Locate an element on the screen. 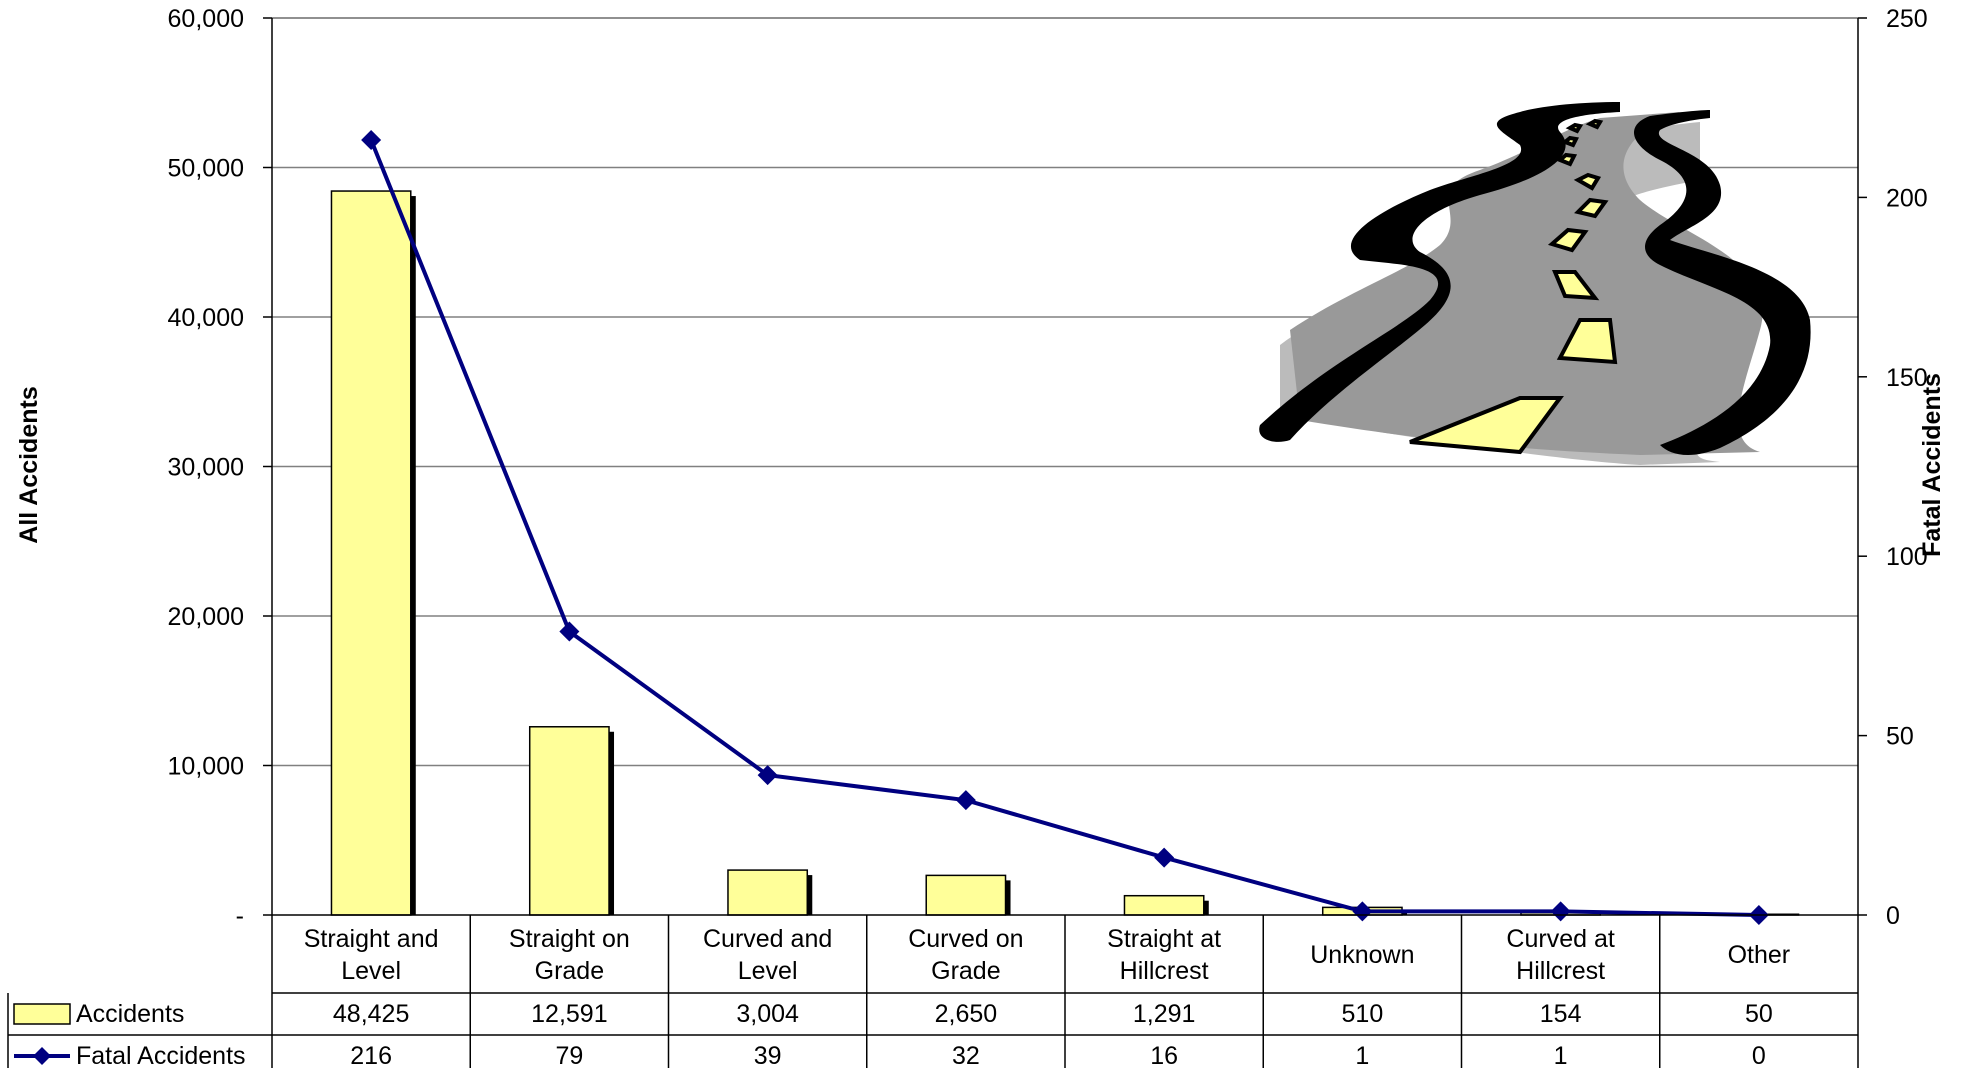 This screenshot has height=1068, width=1963. right-axis-tick-label: 0 is located at coordinates (1893, 916).